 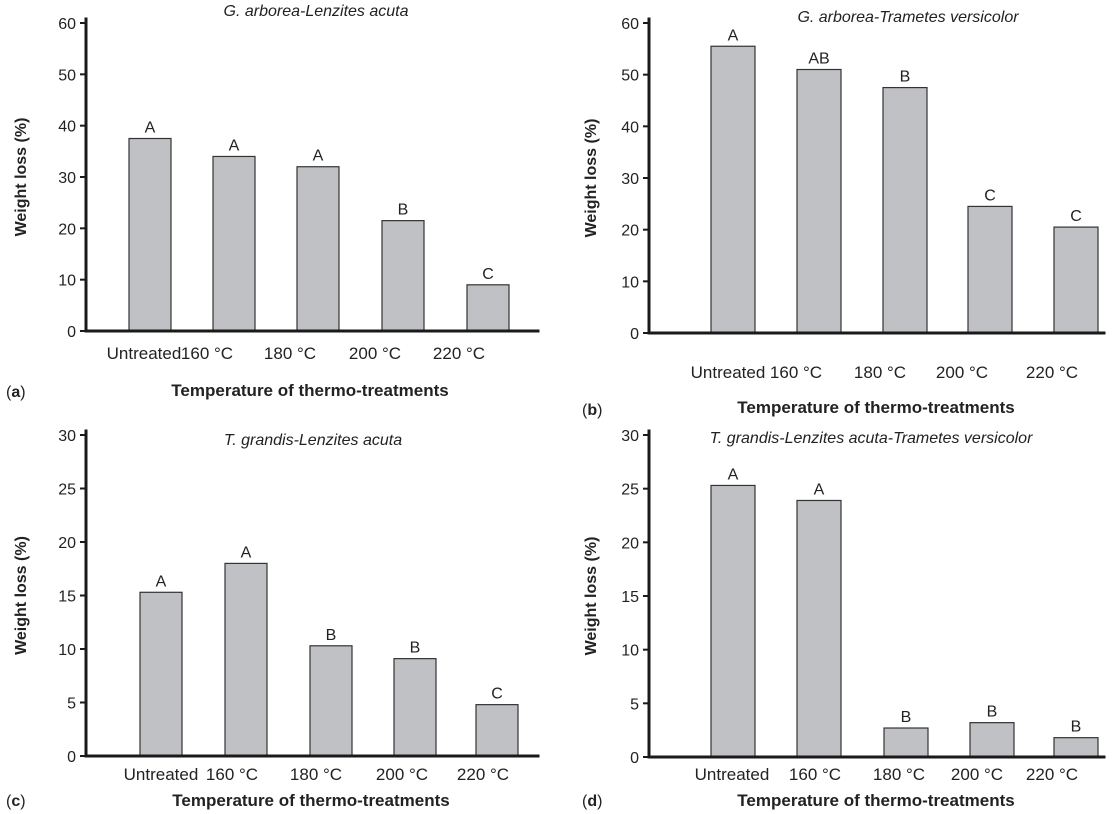 What do you see at coordinates (16, 801) in the screenshot?
I see `panel-label: (c)` at bounding box center [16, 801].